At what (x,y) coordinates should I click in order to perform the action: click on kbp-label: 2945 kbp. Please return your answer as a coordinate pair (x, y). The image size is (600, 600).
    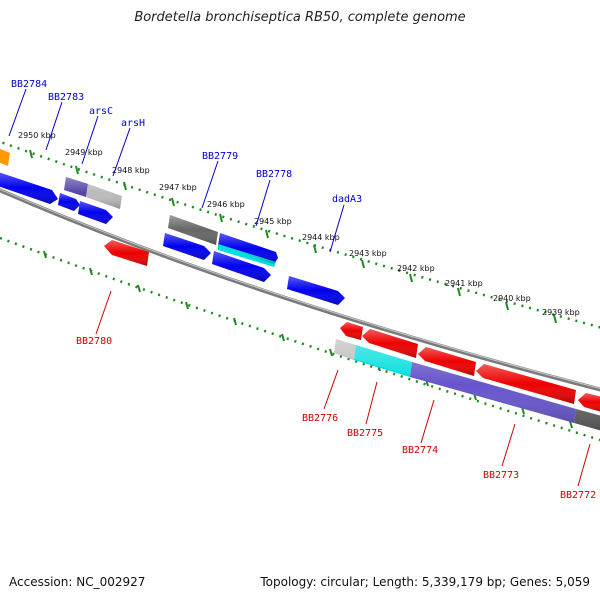
    Looking at the image, I should click on (273, 221).